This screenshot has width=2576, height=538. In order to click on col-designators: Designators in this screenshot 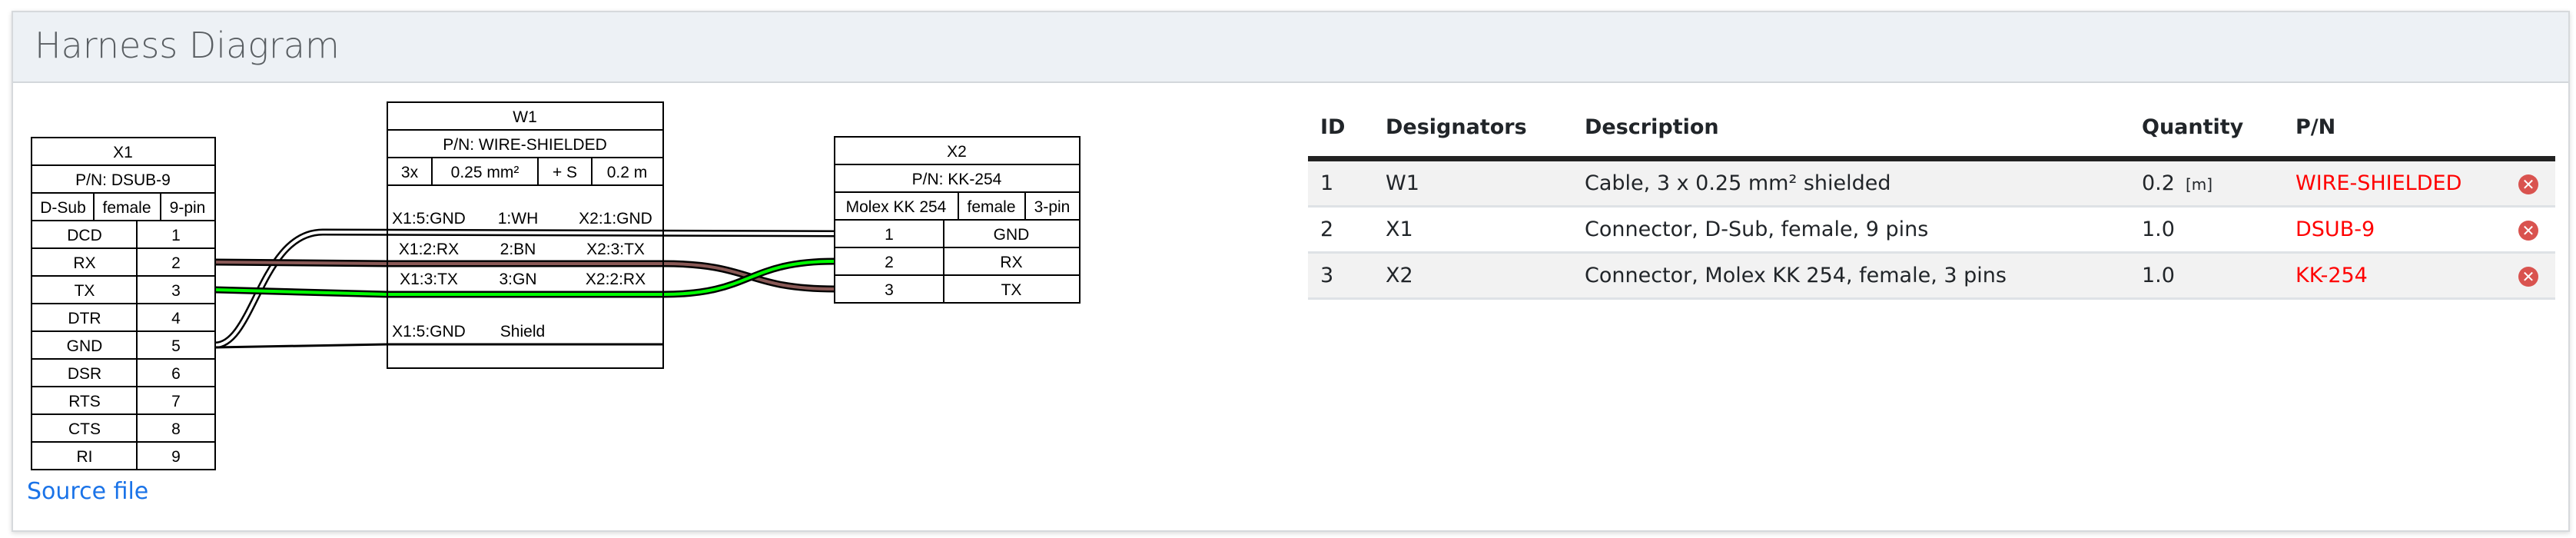, I will do `click(1485, 129)`.